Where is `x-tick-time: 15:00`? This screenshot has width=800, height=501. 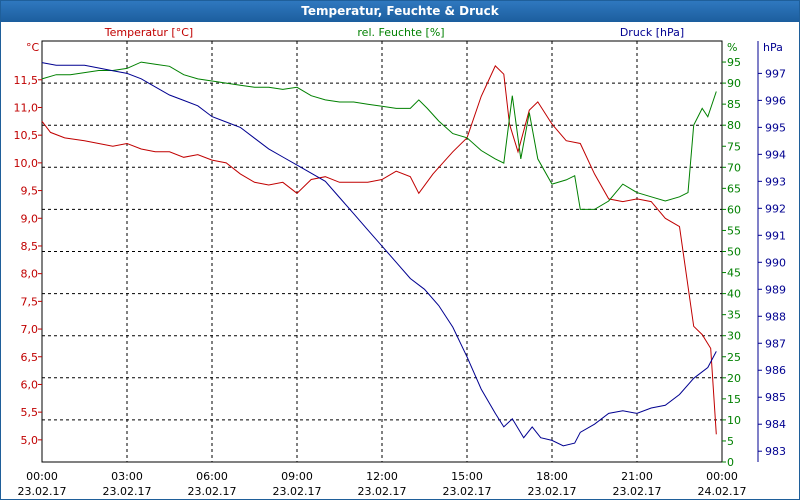 x-tick-time: 15:00 is located at coordinates (467, 476).